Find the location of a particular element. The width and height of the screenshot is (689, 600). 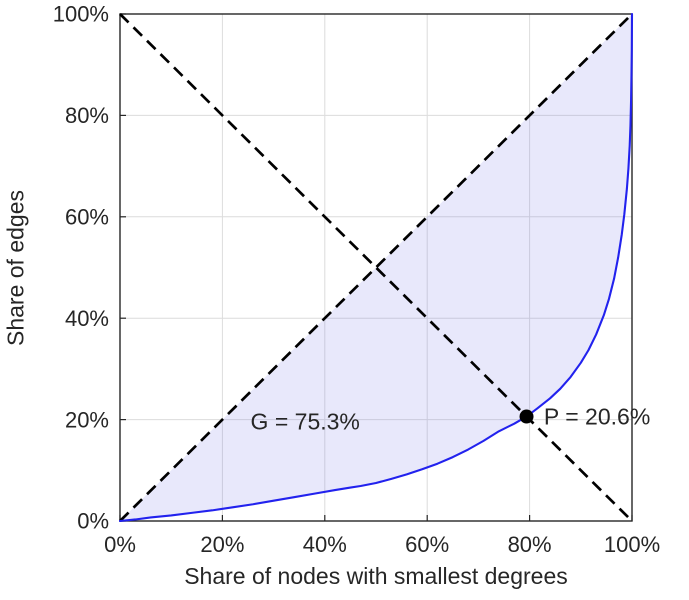

x-tick-label: 80% is located at coordinates (530, 544).